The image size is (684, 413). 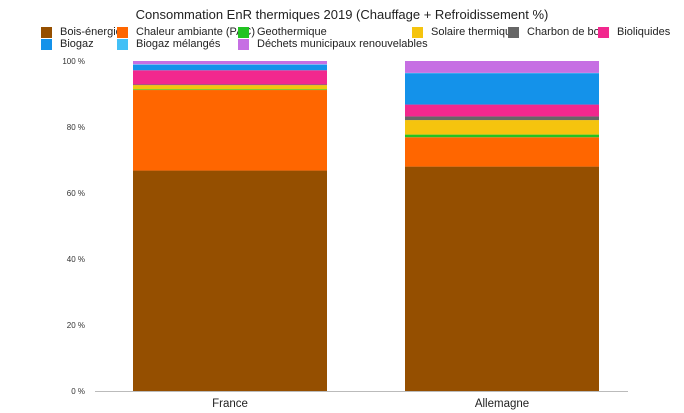 I want to click on y-tick-label: 40 %, so click(x=76, y=259).